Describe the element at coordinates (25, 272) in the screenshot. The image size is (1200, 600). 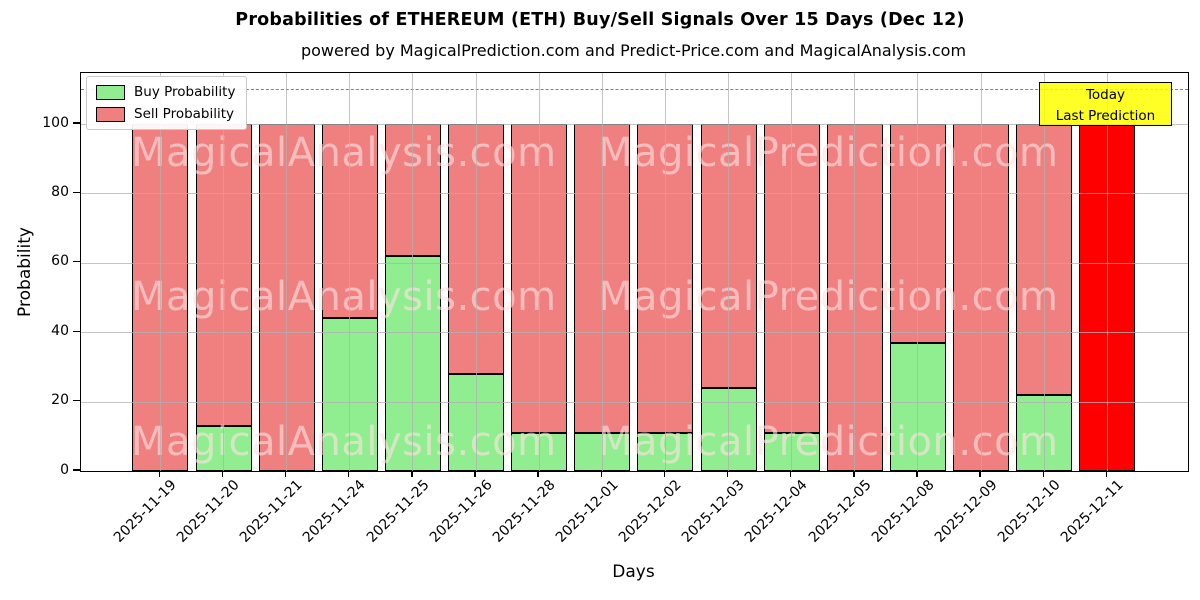
I see `y-axis-label: Probability` at that location.